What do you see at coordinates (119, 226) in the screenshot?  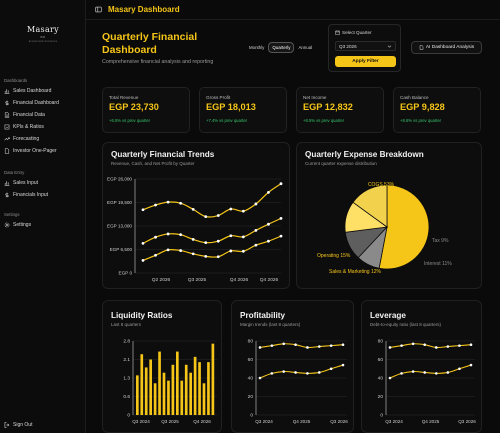 I see `y-tick-label: EGP 13,000` at bounding box center [119, 226].